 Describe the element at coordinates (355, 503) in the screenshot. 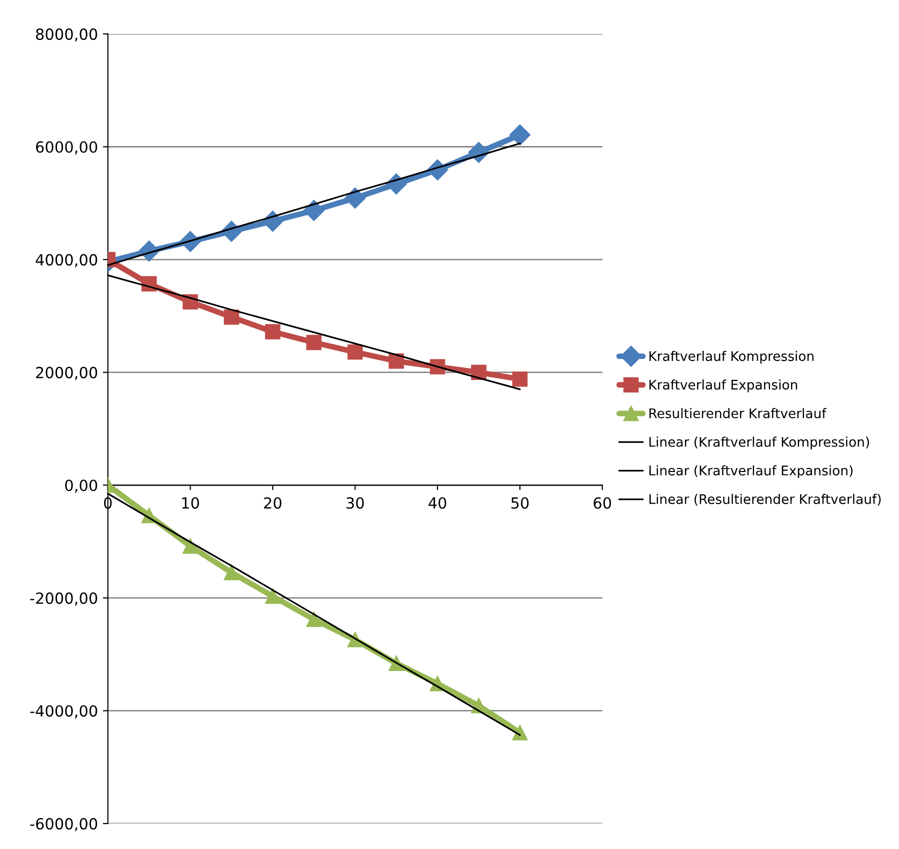

I see `x-tick-label: 30` at that location.